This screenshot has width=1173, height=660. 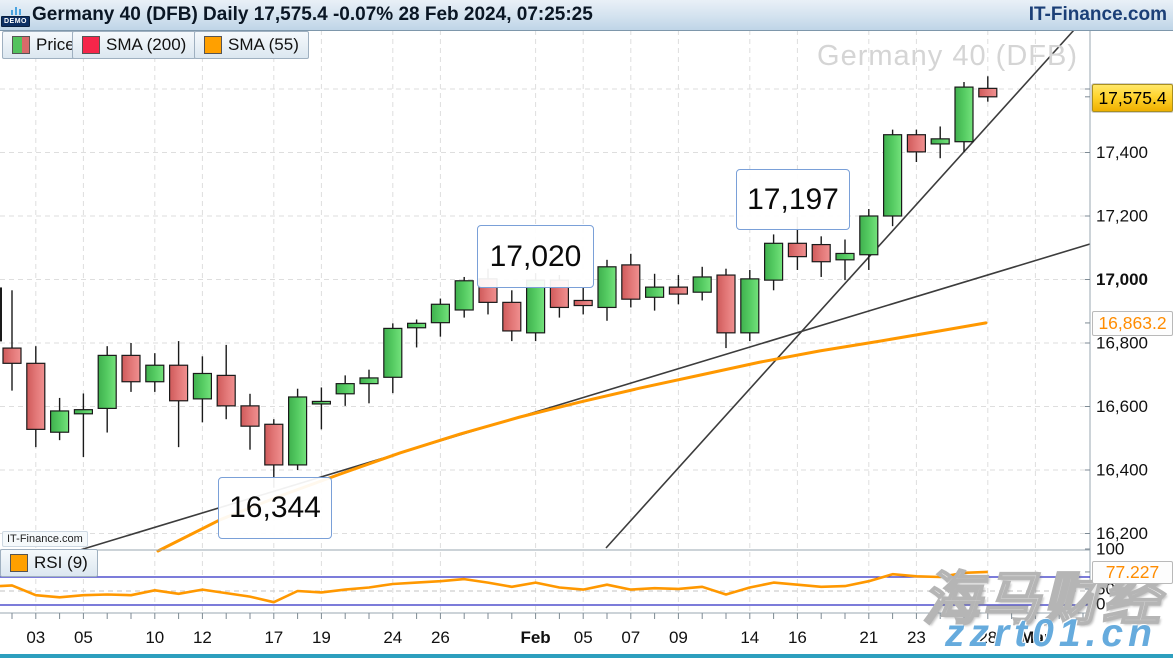 What do you see at coordinates (749, 637) in the screenshot?
I see `svg-text: 14` at bounding box center [749, 637].